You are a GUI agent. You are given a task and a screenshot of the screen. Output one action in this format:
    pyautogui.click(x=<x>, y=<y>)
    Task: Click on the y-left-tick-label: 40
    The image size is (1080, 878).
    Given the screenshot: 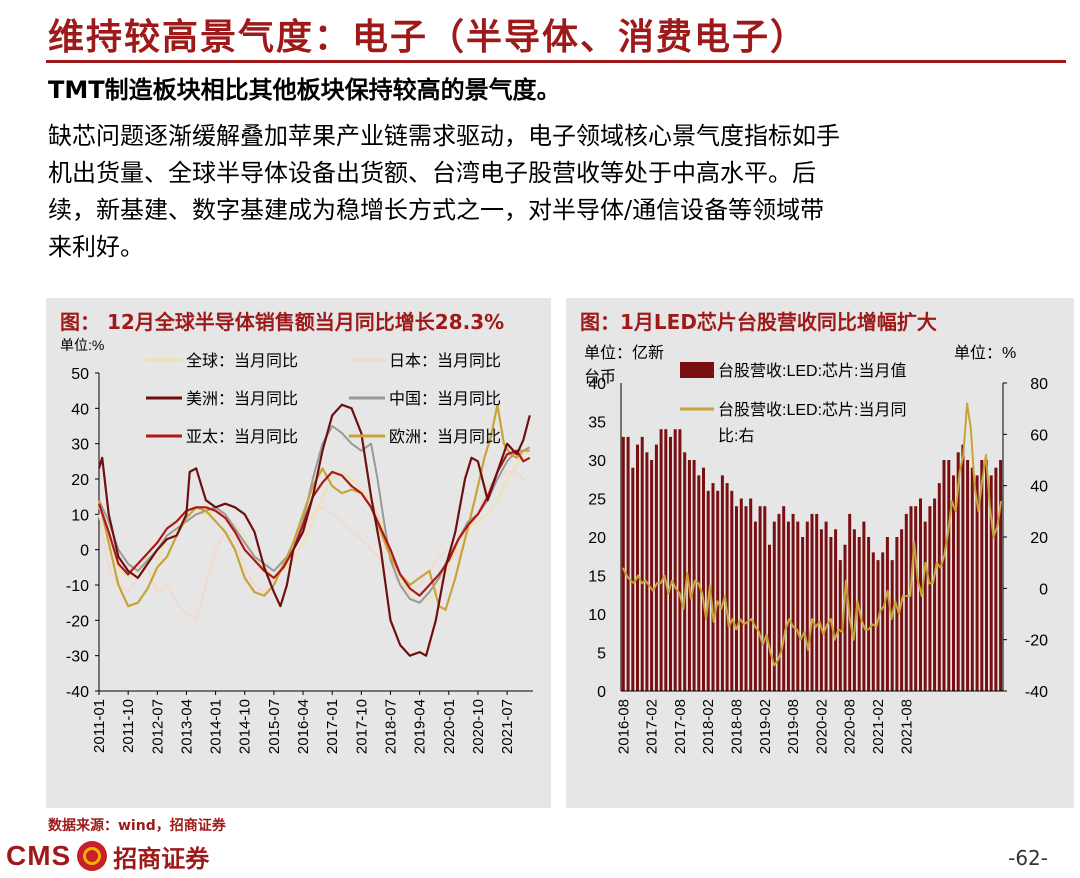 What is the action you would take?
    pyautogui.click(x=597, y=384)
    